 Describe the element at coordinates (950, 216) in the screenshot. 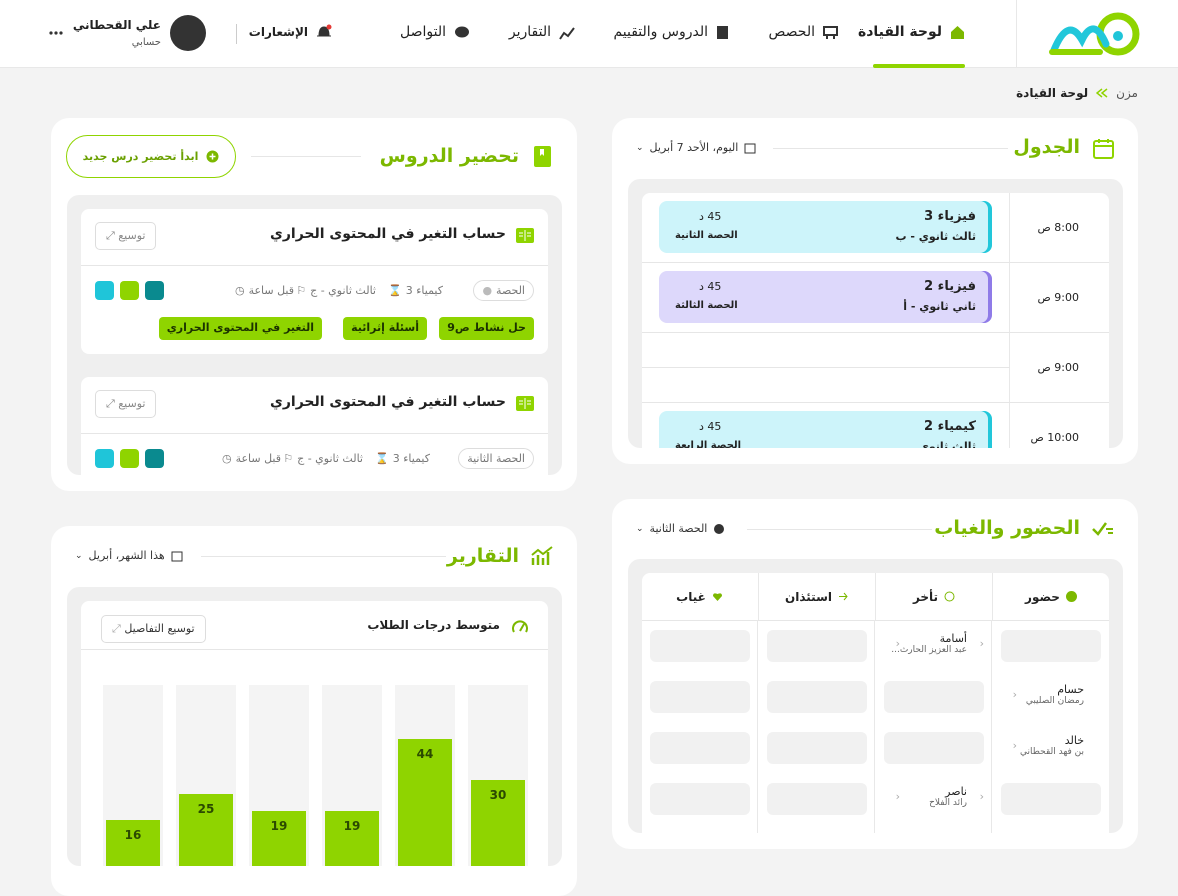

I see `event-subject: فيزياء 3` at that location.